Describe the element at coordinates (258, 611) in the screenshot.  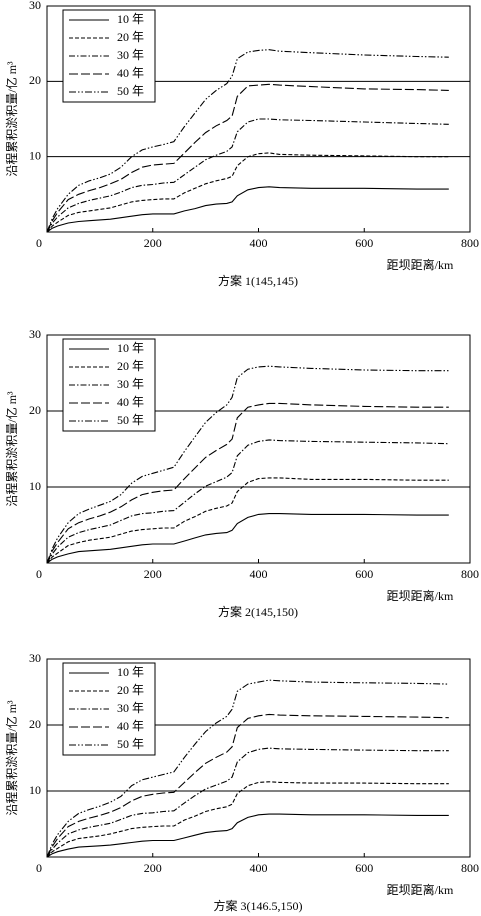
I see `chart-caption: 方案 2(145,150)` at that location.